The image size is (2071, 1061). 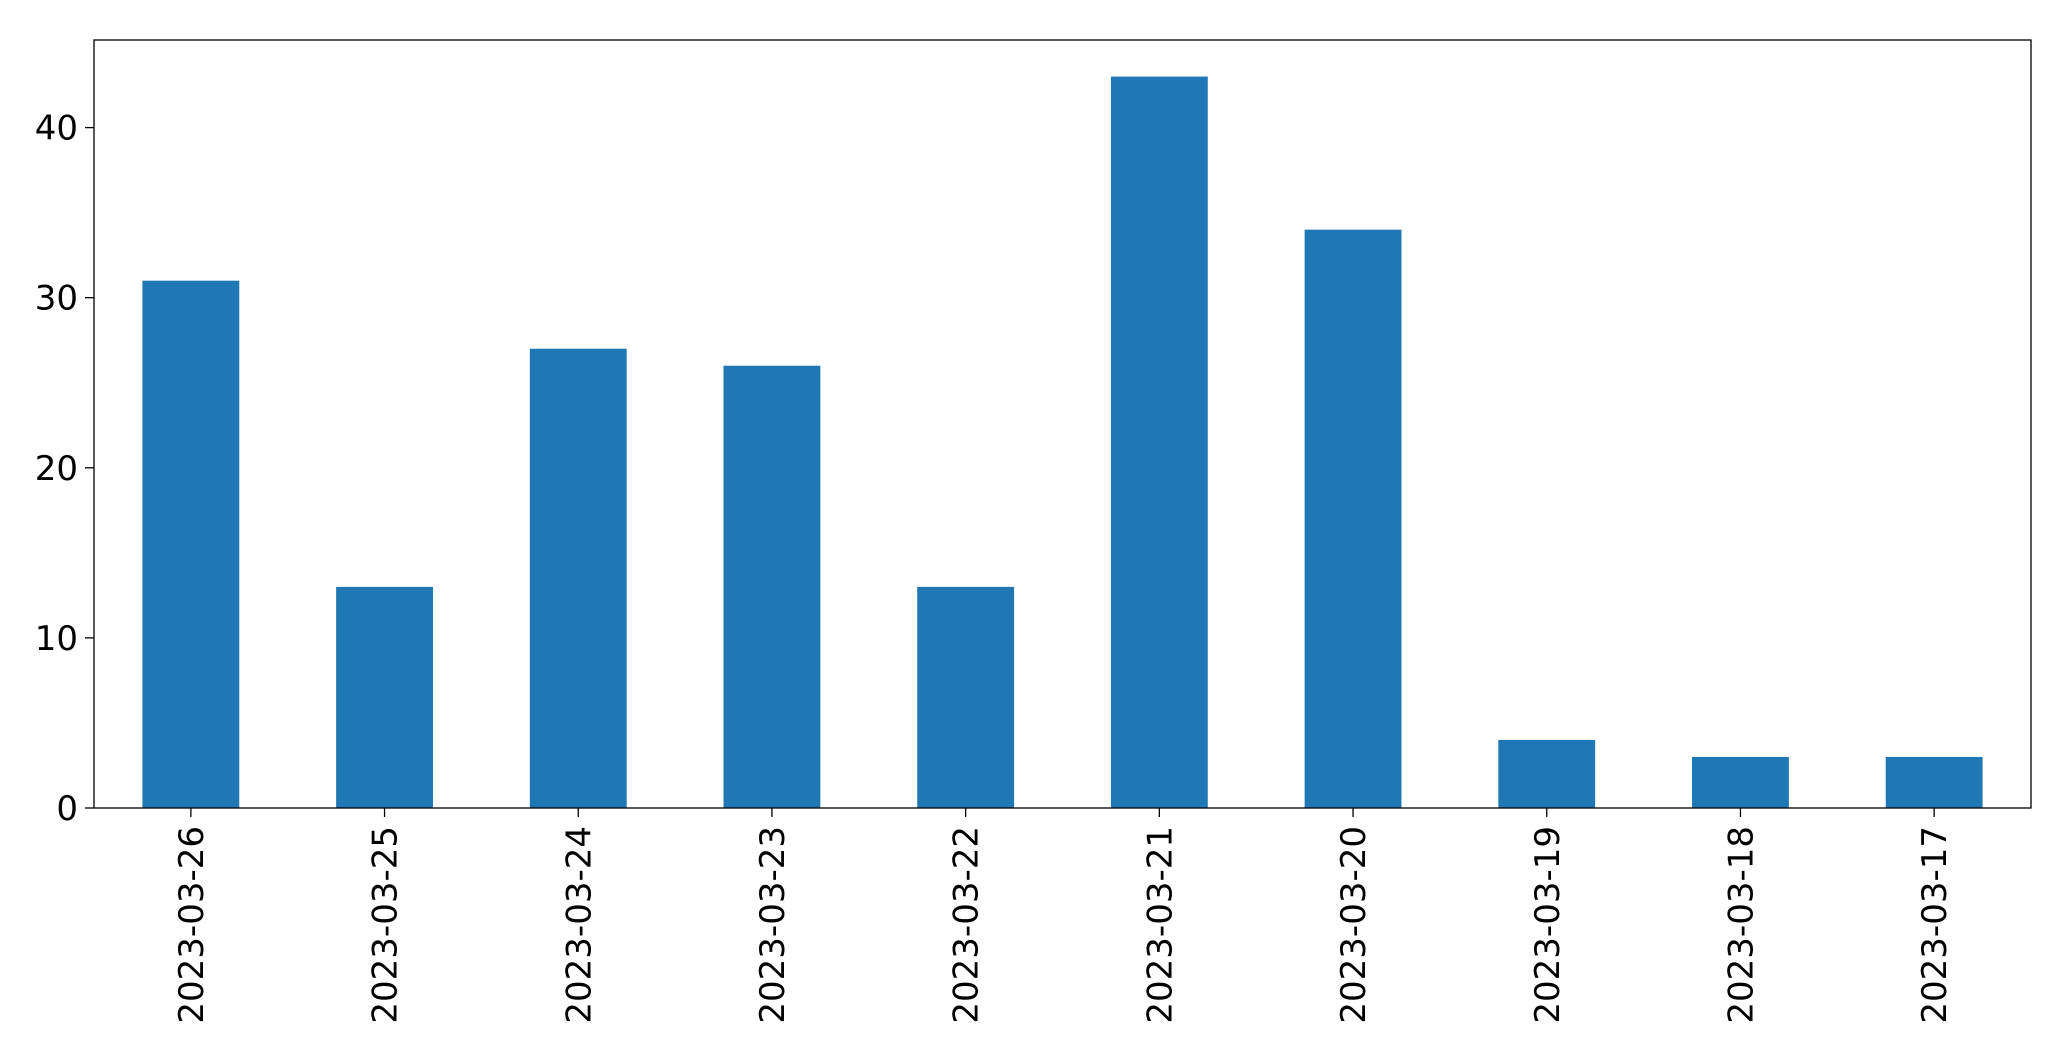 I want to click on y-tick-label: 30, so click(x=56, y=299).